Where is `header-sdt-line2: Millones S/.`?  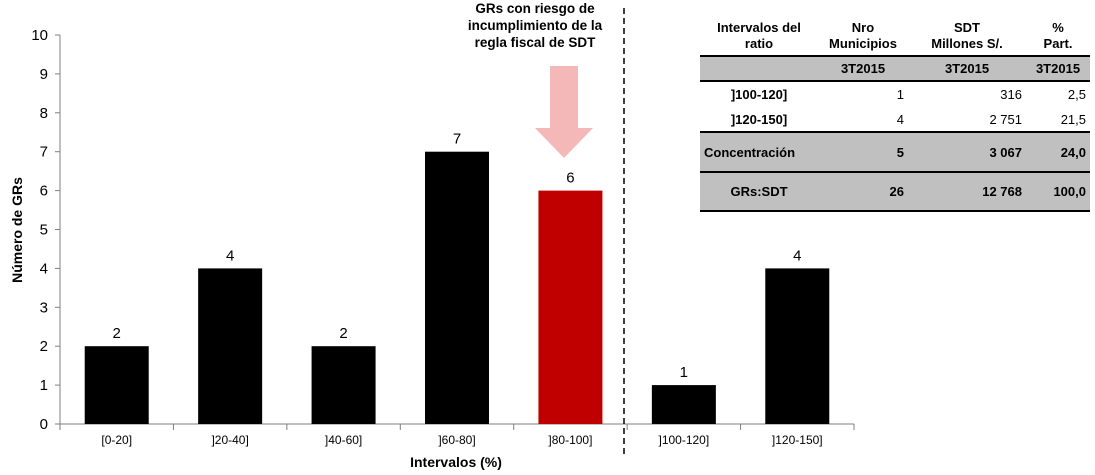
header-sdt-line2: Millones S/. is located at coordinates (967, 43).